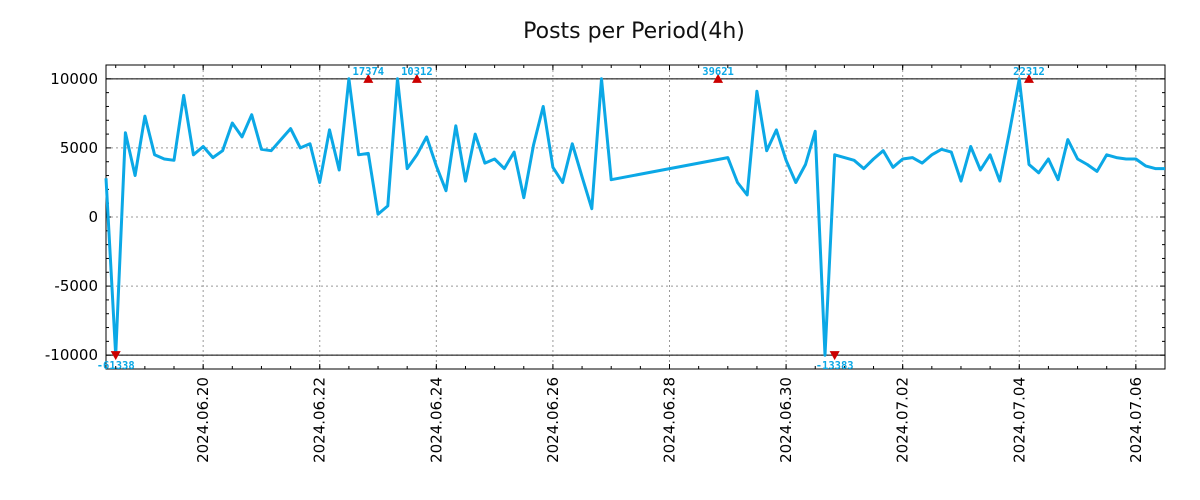  What do you see at coordinates (320, 420) in the screenshot?
I see `x-tick-label: 2024.06.22` at bounding box center [320, 420].